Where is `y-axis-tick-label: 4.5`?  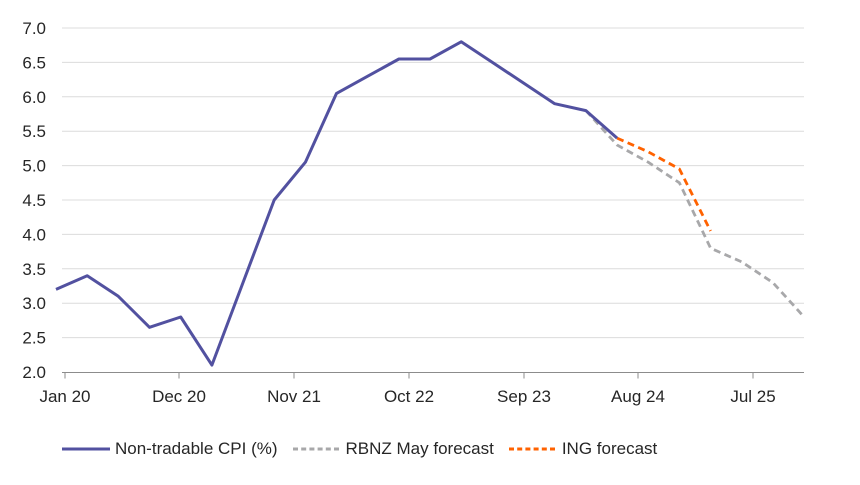
y-axis-tick-label: 4.5 is located at coordinates (34, 200).